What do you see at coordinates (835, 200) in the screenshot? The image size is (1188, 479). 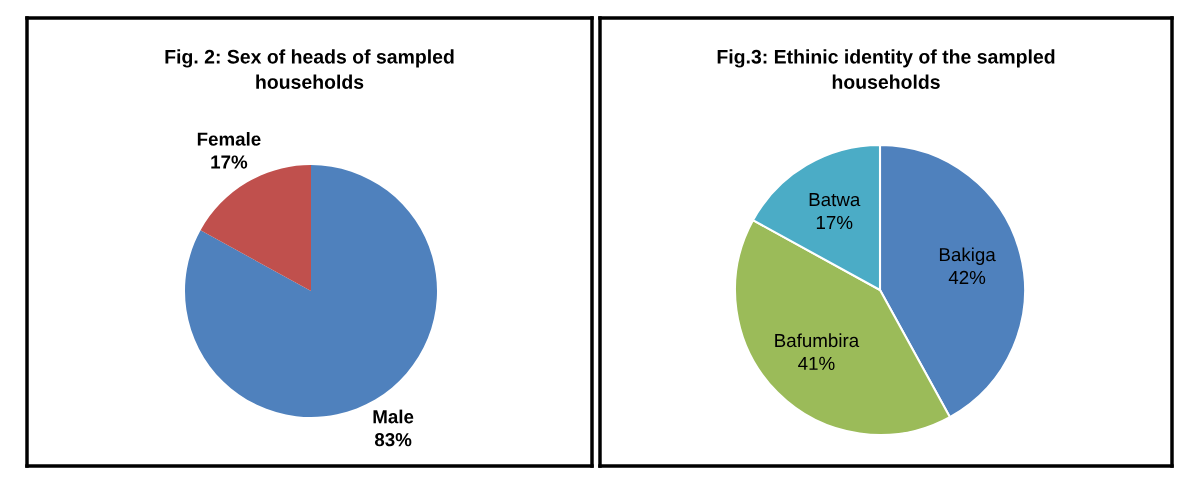 I see `slice-label: Batwa` at bounding box center [835, 200].